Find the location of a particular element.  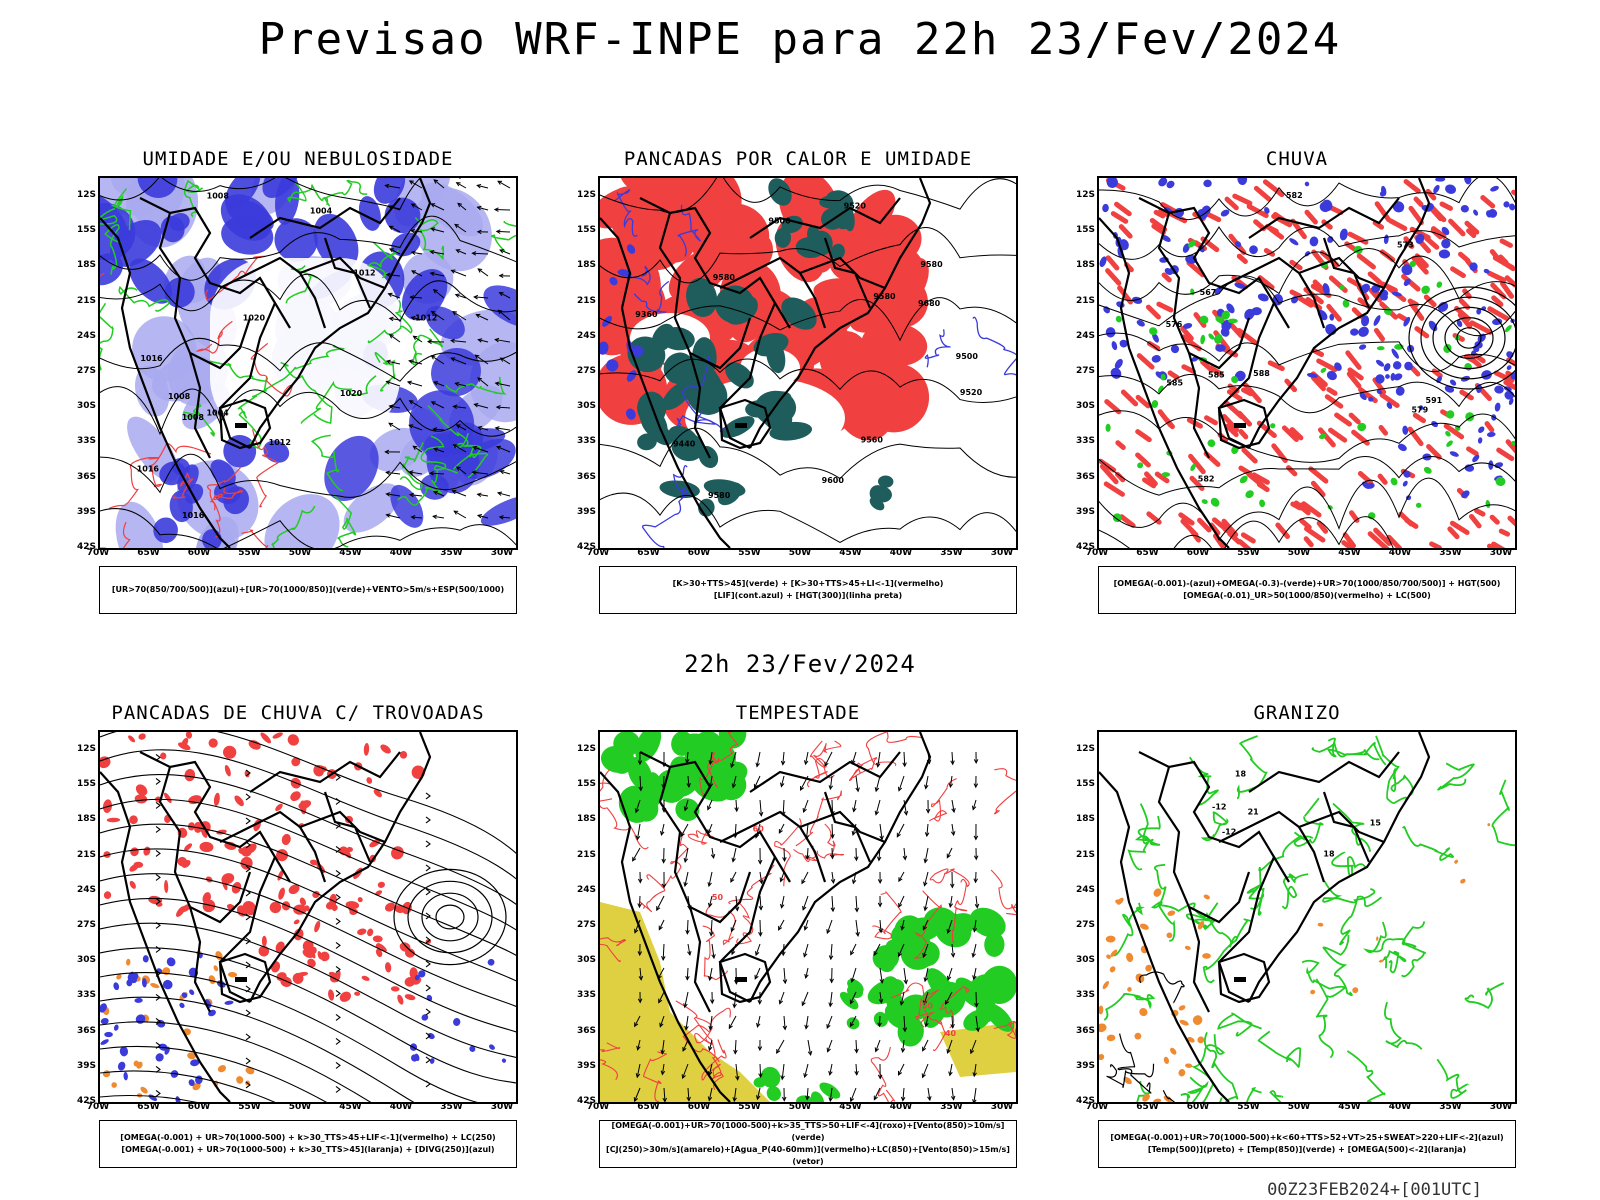

map-canvas: -12 18 15 21 18 -12 is located at coordinates (1307, 917).